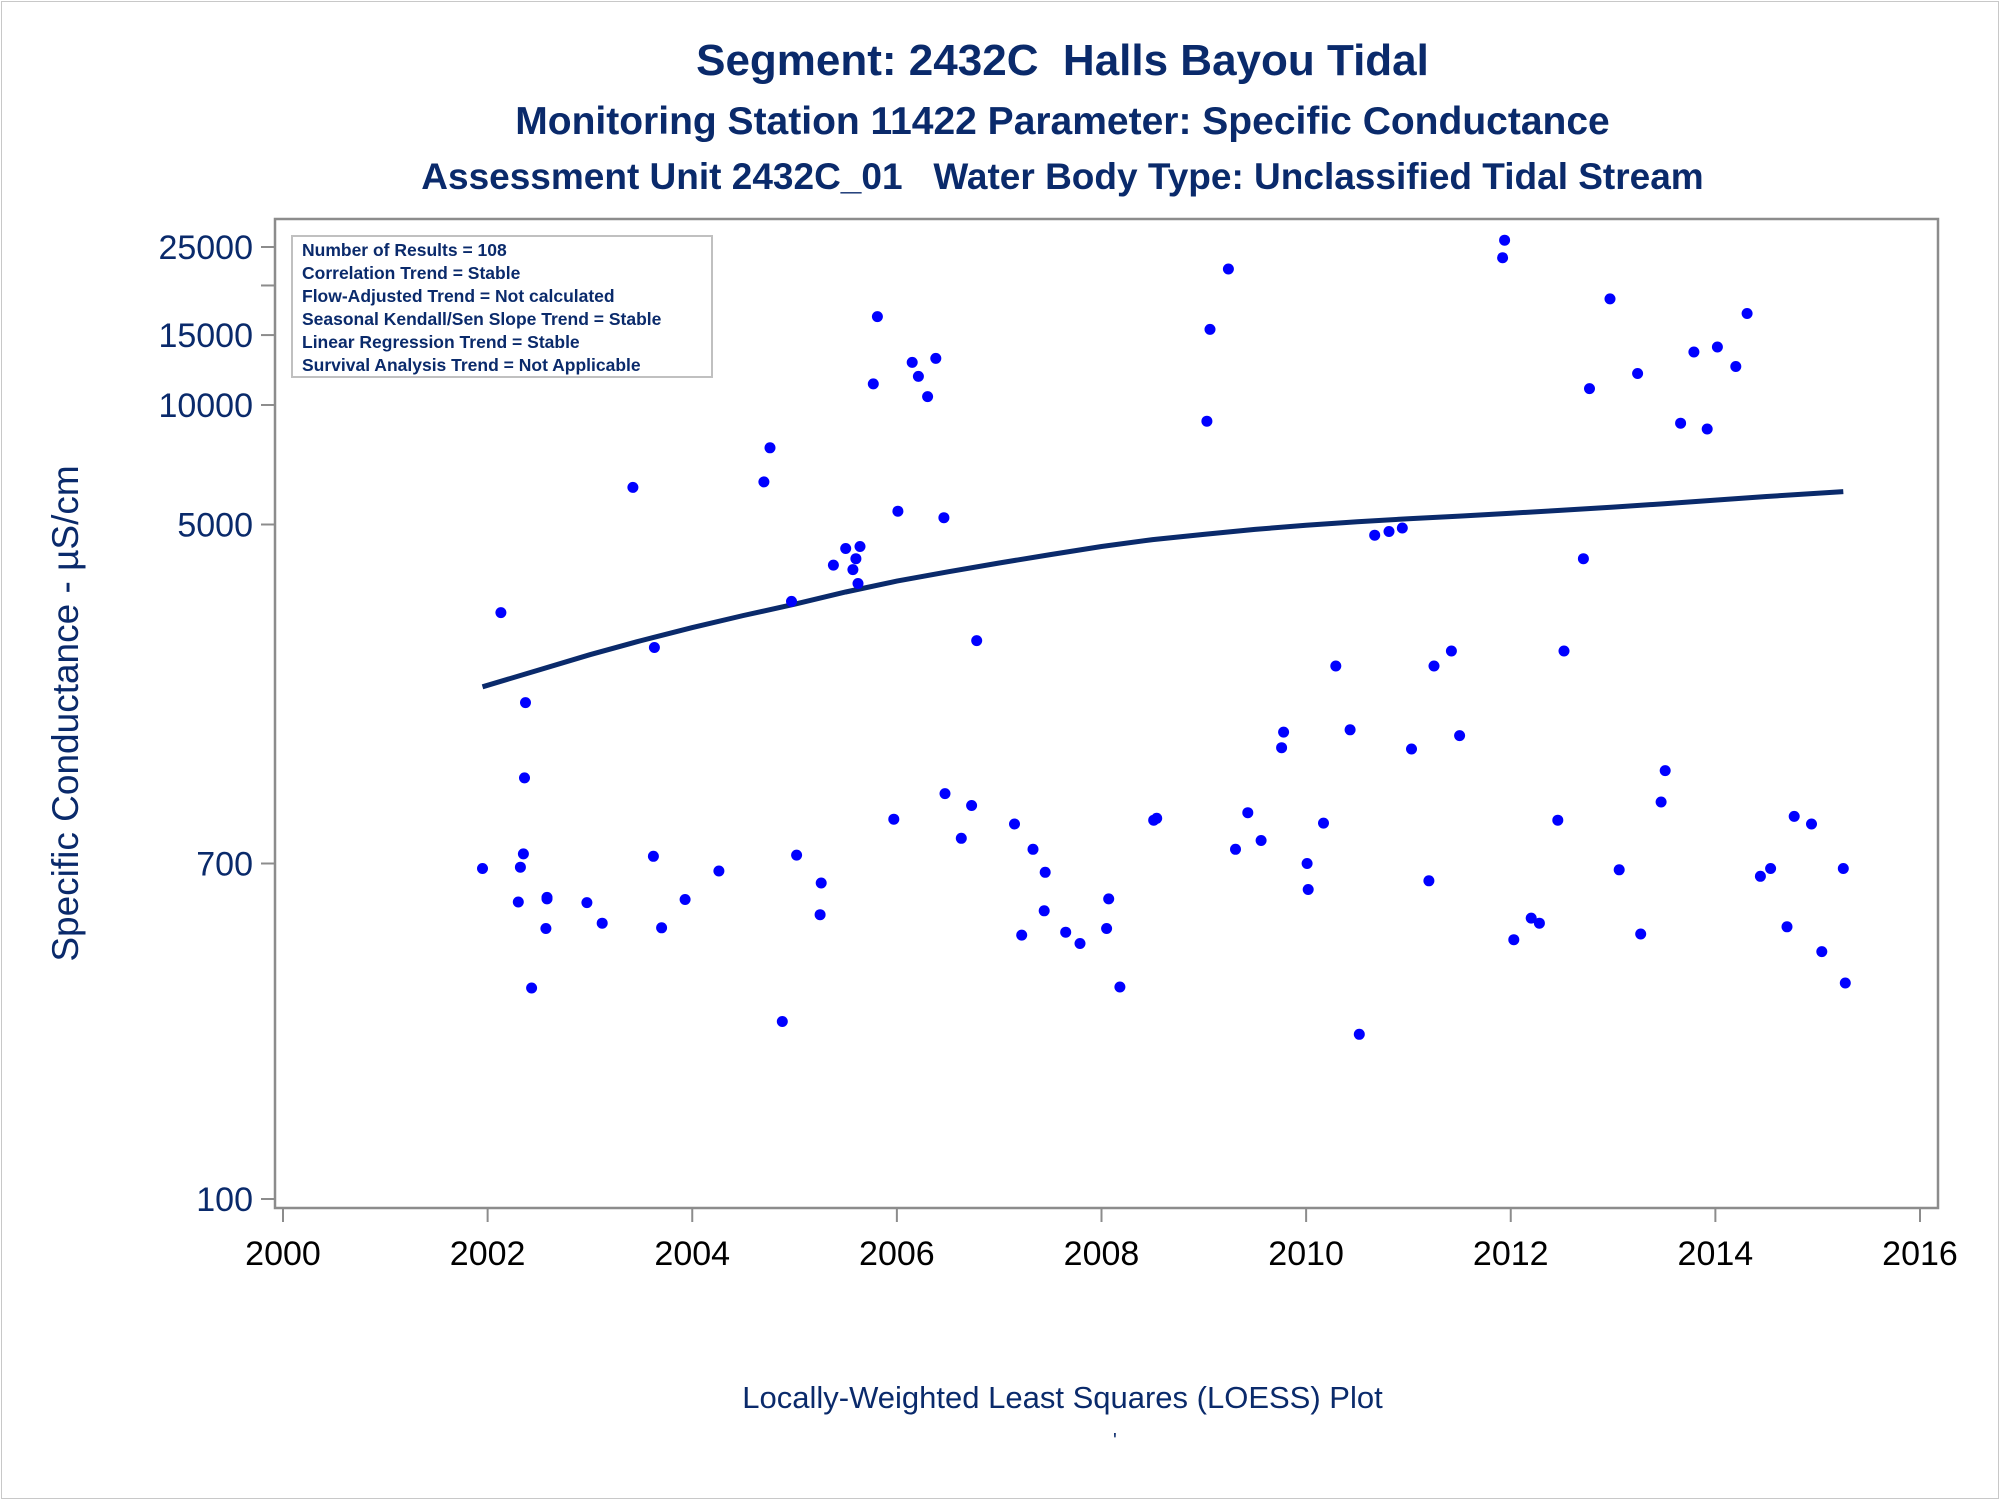  What do you see at coordinates (488, 1254) in the screenshot?
I see `x-tick-label: 2002` at bounding box center [488, 1254].